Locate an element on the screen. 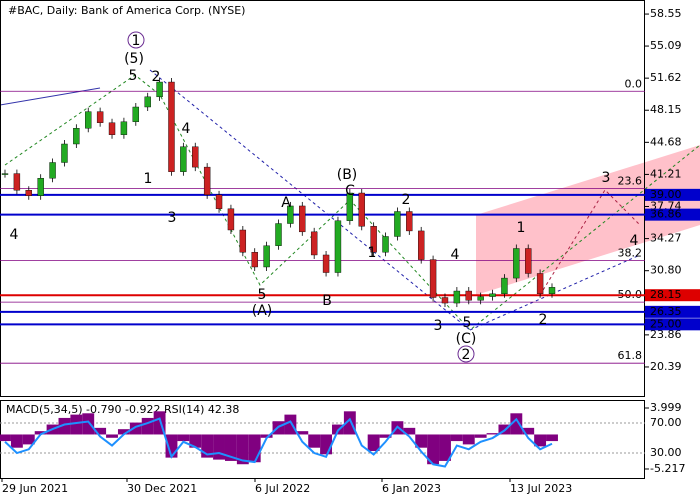  rsi-line is located at coordinates (278, 442).